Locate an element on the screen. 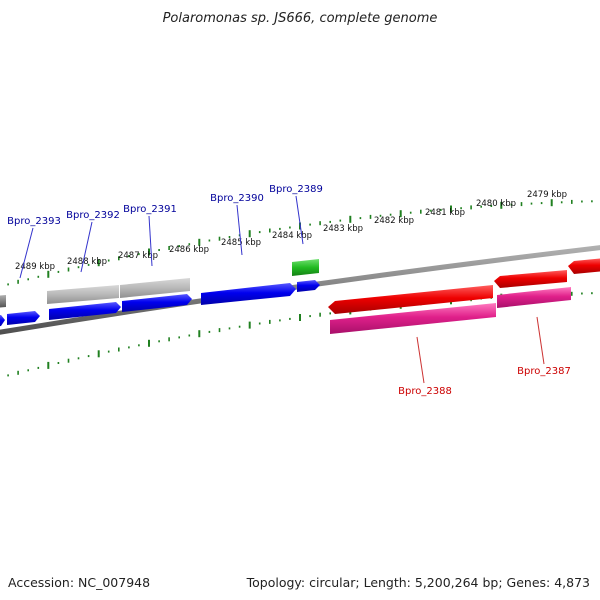 This screenshot has width=600, height=600. gene-label-bpro-2387: Bpro_2387 is located at coordinates (544, 371).